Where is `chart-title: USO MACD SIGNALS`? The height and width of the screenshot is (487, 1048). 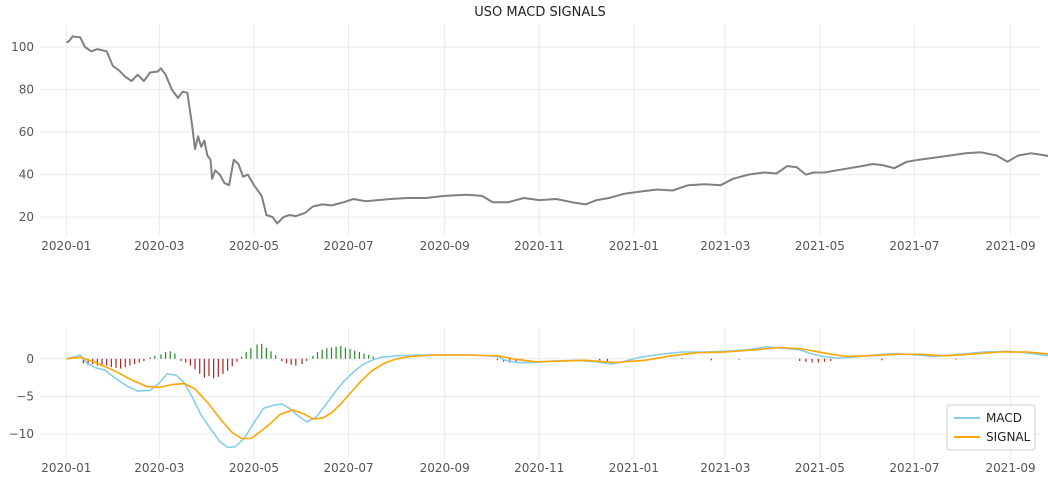 chart-title: USO MACD SIGNALS is located at coordinates (540, 12).